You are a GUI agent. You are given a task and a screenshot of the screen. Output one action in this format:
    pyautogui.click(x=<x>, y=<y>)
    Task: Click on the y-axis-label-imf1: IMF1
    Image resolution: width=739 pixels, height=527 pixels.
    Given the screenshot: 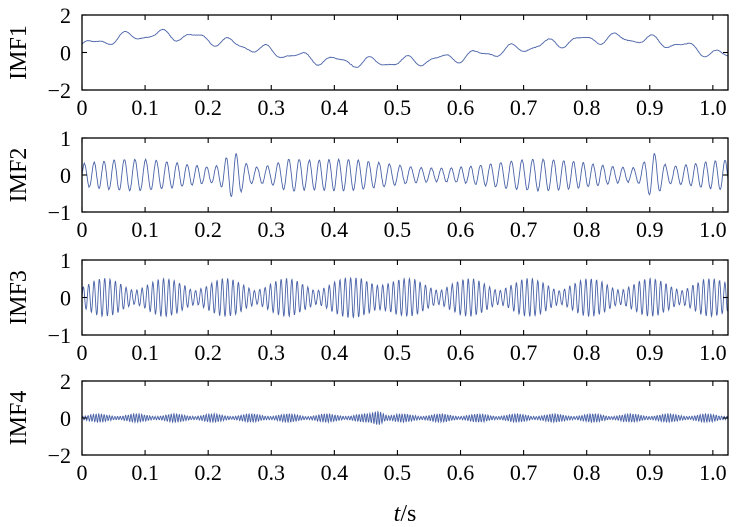 What is the action you would take?
    pyautogui.click(x=19, y=52)
    